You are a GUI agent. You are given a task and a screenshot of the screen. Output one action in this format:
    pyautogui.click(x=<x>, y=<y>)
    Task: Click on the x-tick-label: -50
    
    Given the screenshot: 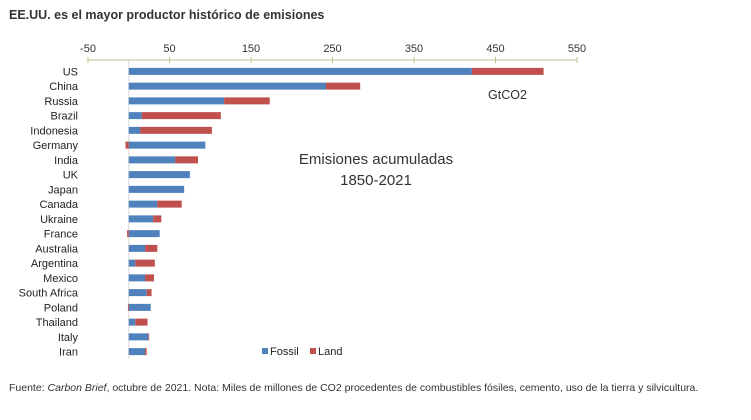 What is the action you would take?
    pyautogui.click(x=88, y=49)
    